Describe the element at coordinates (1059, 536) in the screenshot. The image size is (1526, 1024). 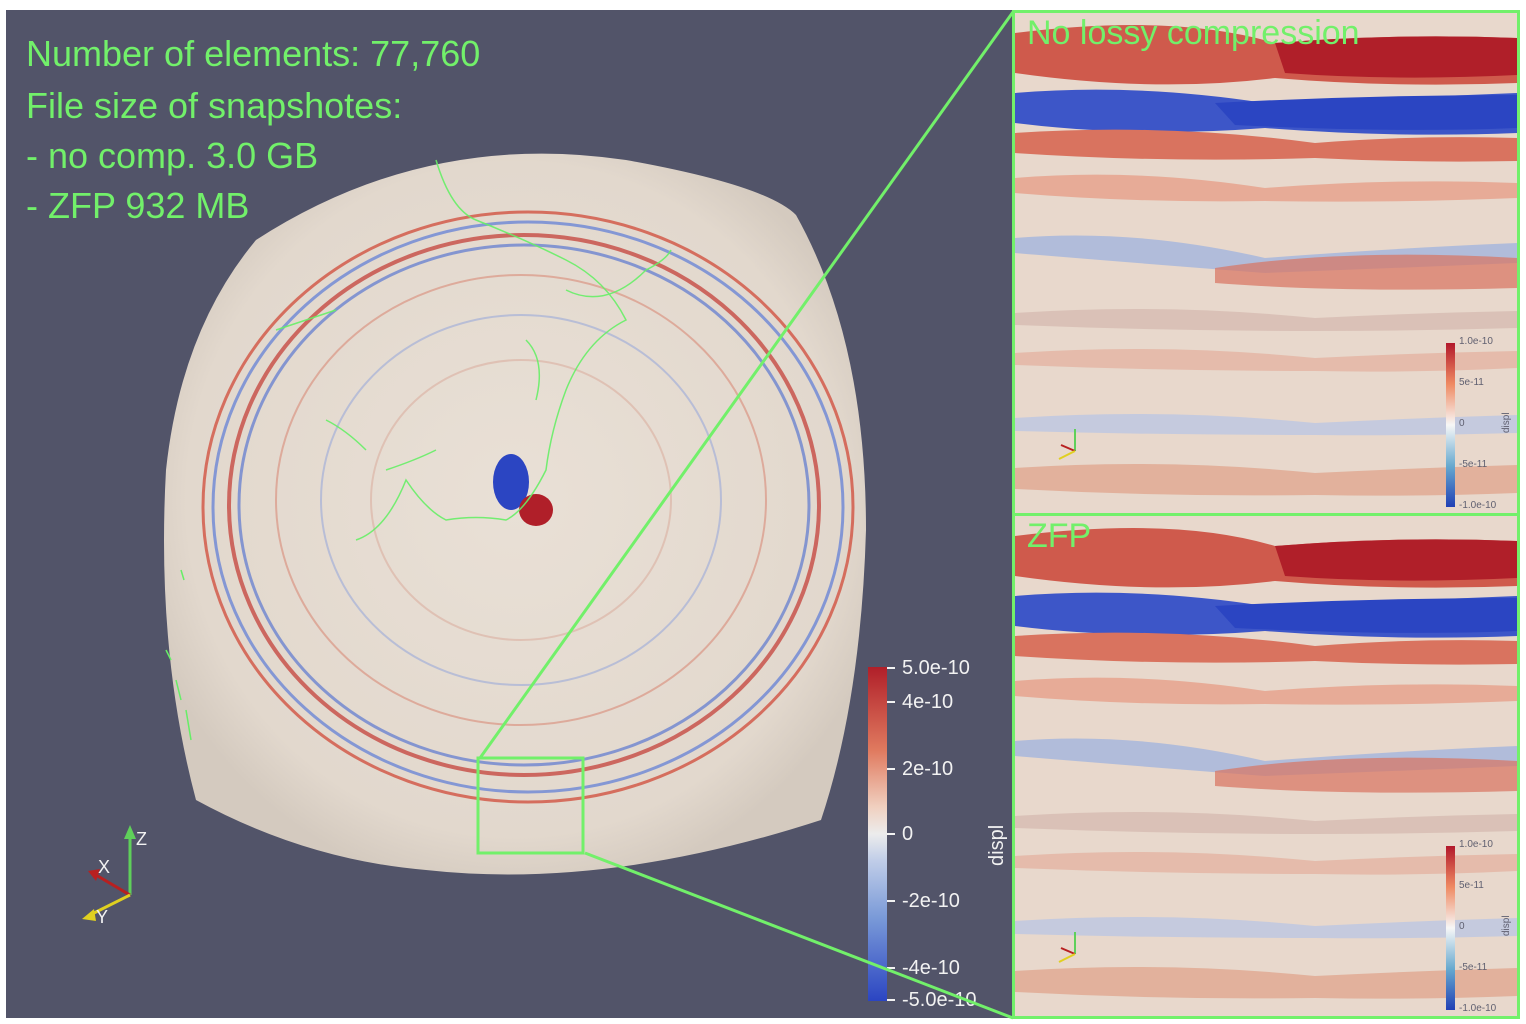
I see `panel-title-zfp: ZFP` at that location.